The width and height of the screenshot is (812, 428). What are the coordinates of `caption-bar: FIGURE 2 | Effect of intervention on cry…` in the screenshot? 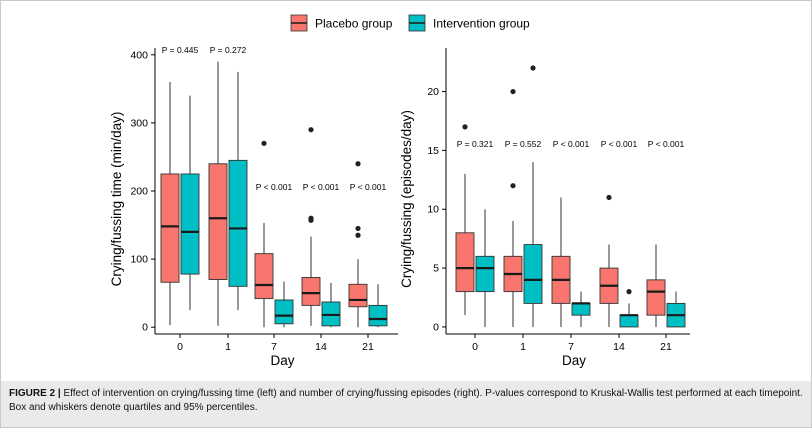 It's located at (406, 404).